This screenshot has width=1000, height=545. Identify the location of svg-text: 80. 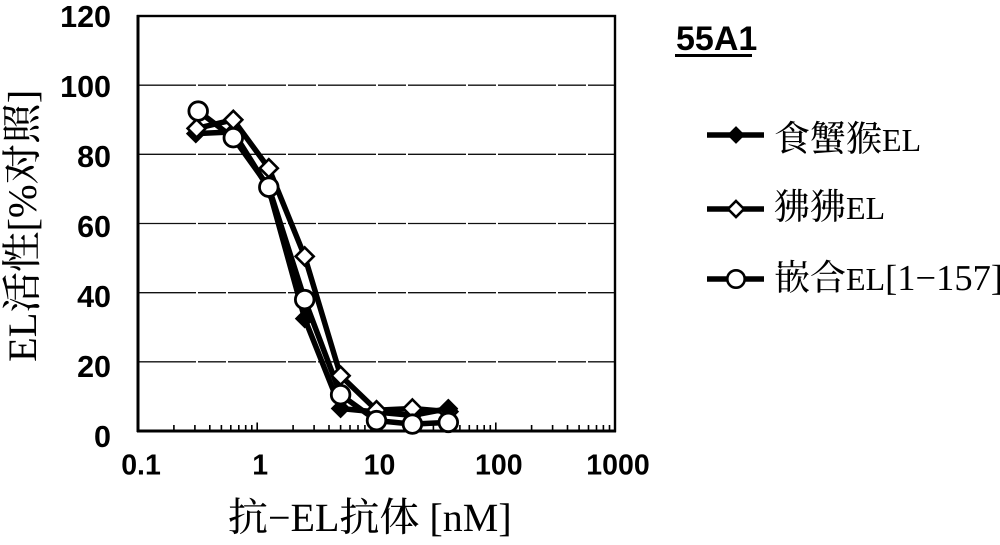
(94, 157).